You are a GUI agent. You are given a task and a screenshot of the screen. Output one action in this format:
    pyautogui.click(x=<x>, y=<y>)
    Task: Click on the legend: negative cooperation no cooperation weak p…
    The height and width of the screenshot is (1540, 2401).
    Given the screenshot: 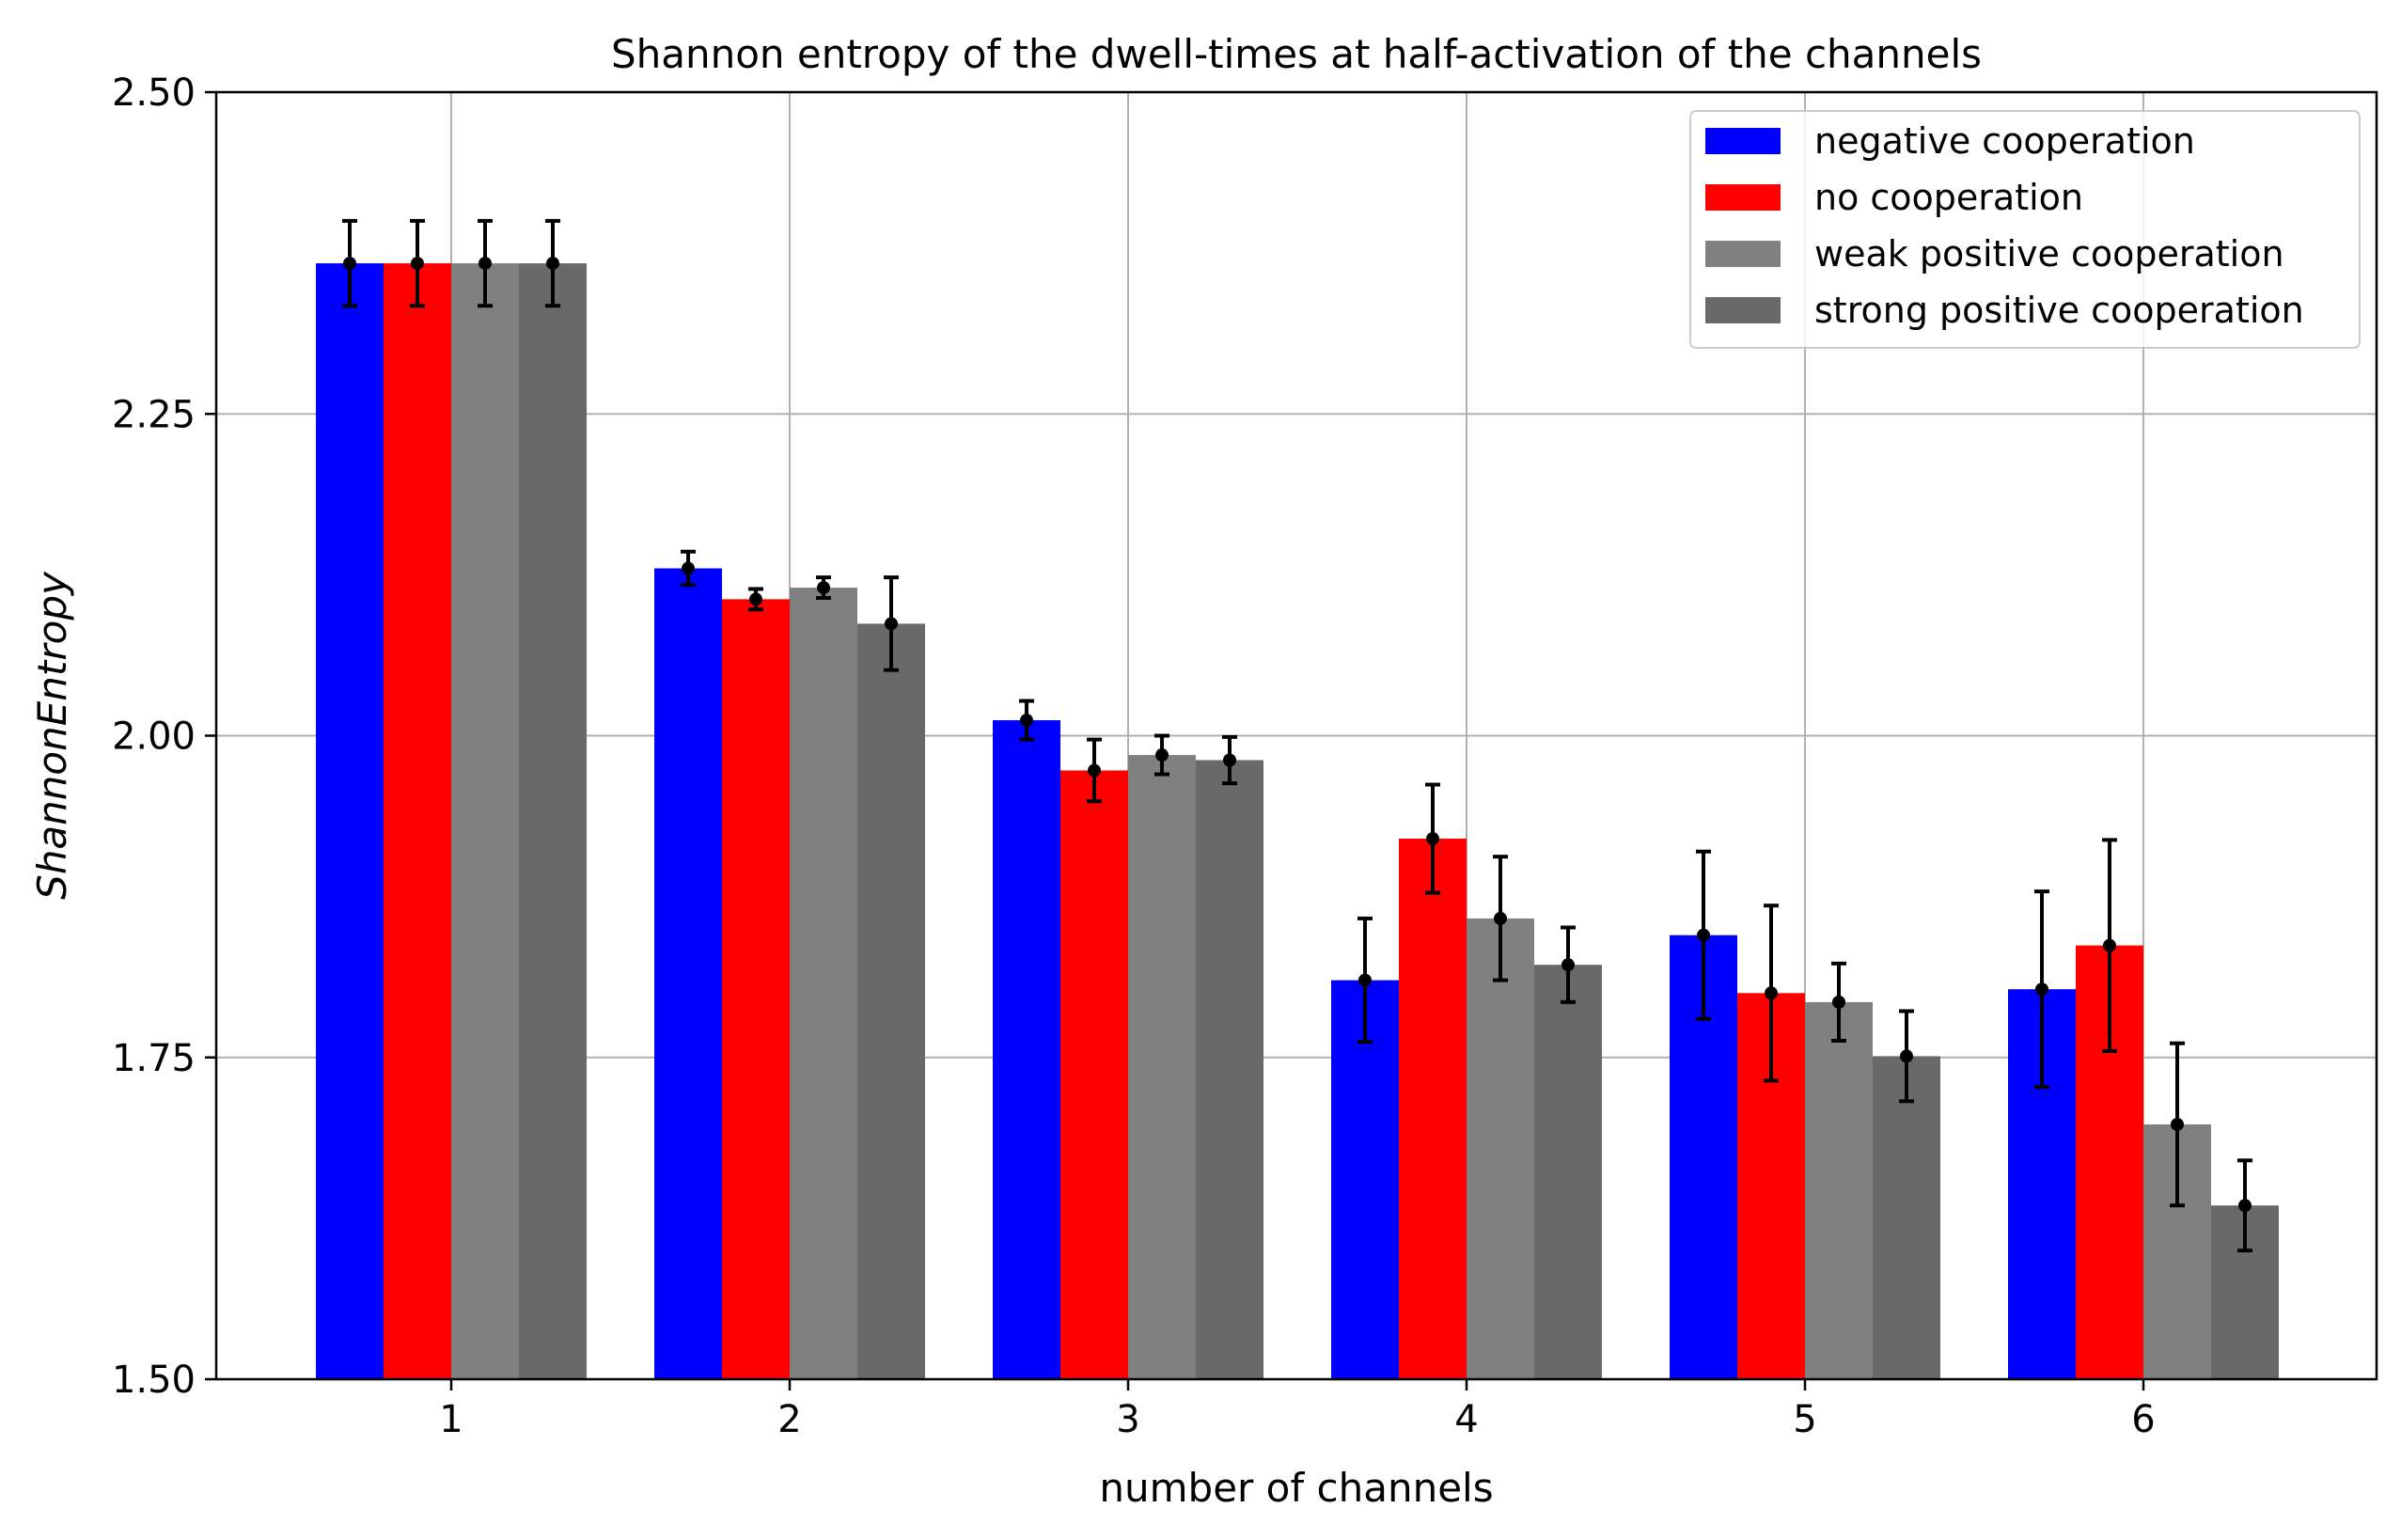 What is the action you would take?
    pyautogui.click(x=2025, y=230)
    